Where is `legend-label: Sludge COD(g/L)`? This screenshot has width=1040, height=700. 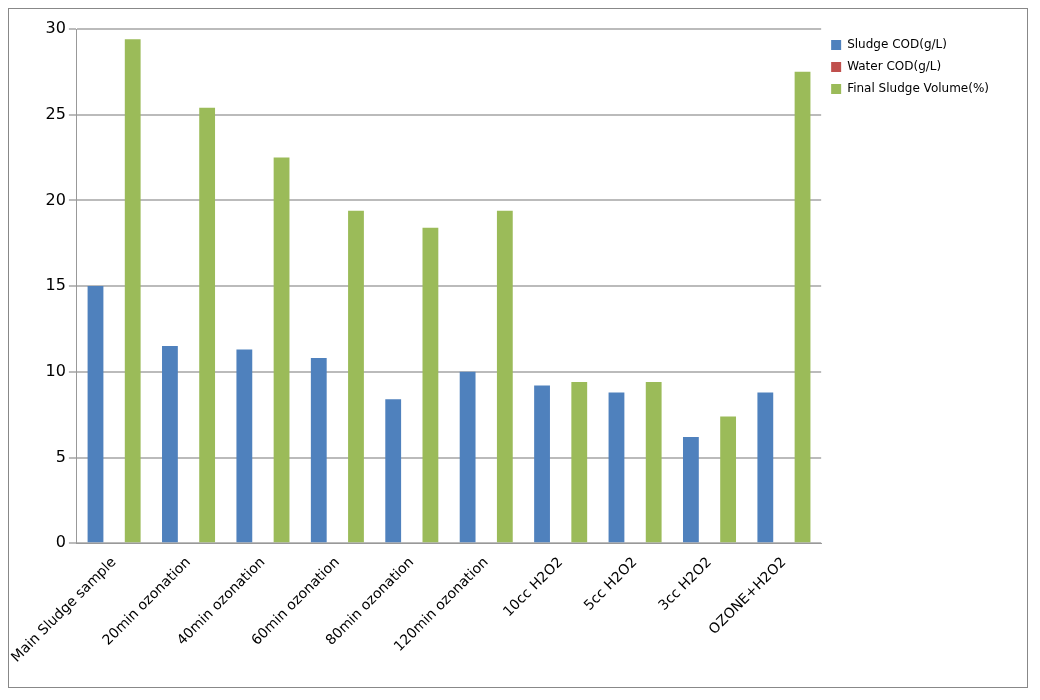
legend-label: Sludge COD(g/L) is located at coordinates (897, 44).